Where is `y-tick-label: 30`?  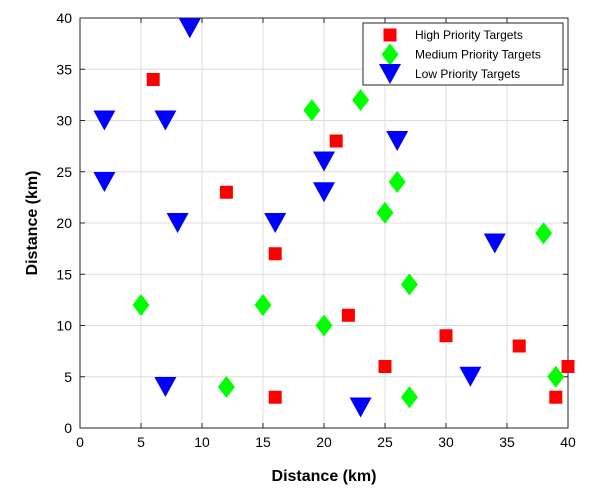
y-tick-label: 30 is located at coordinates (64, 121).